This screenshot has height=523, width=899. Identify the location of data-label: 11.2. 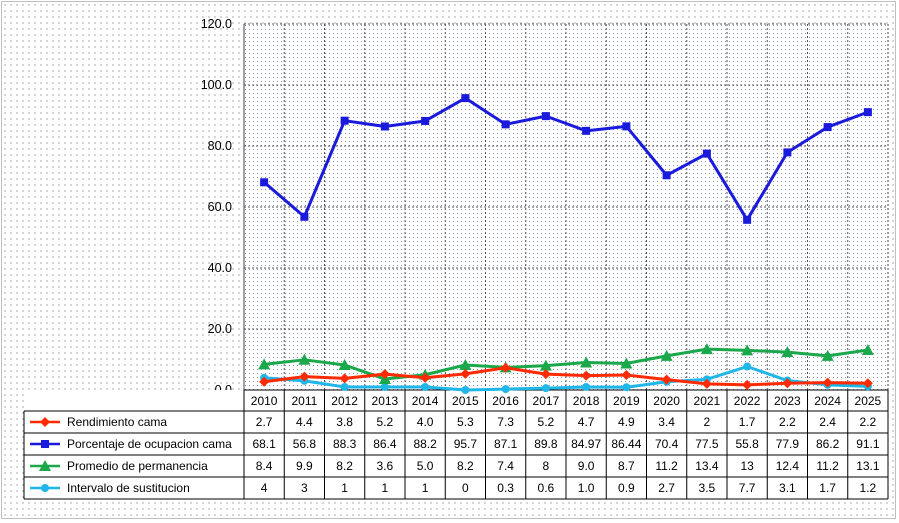
(666, 466).